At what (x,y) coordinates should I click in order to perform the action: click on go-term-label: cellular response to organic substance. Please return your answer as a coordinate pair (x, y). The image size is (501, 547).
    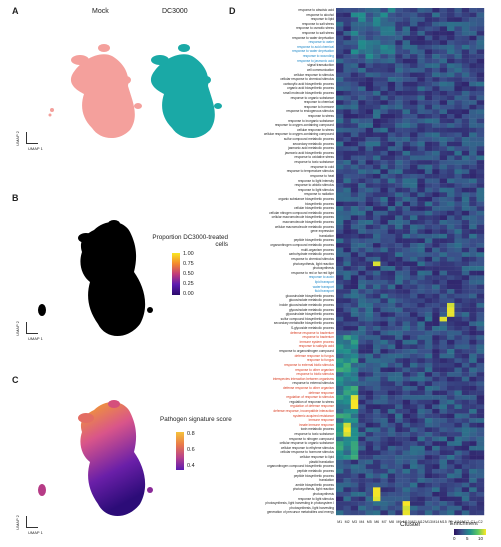
    Looking at the image, I should click on (306, 443).